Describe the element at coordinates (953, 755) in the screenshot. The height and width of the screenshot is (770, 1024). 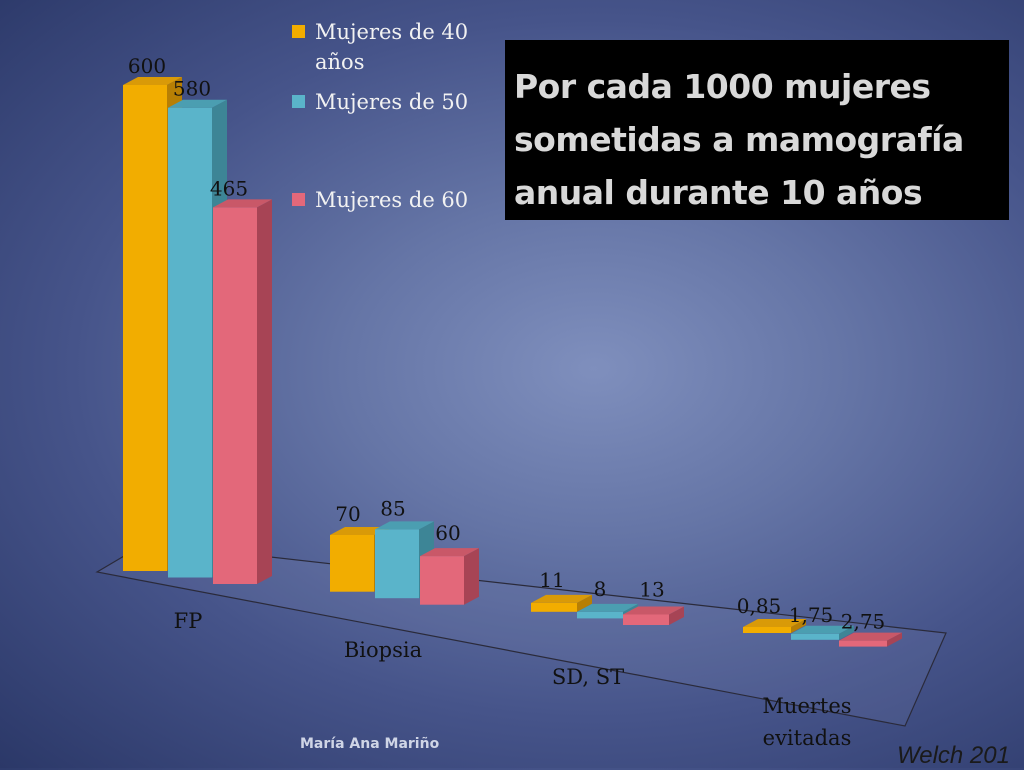
I see `source-credit: Welch 201` at that location.